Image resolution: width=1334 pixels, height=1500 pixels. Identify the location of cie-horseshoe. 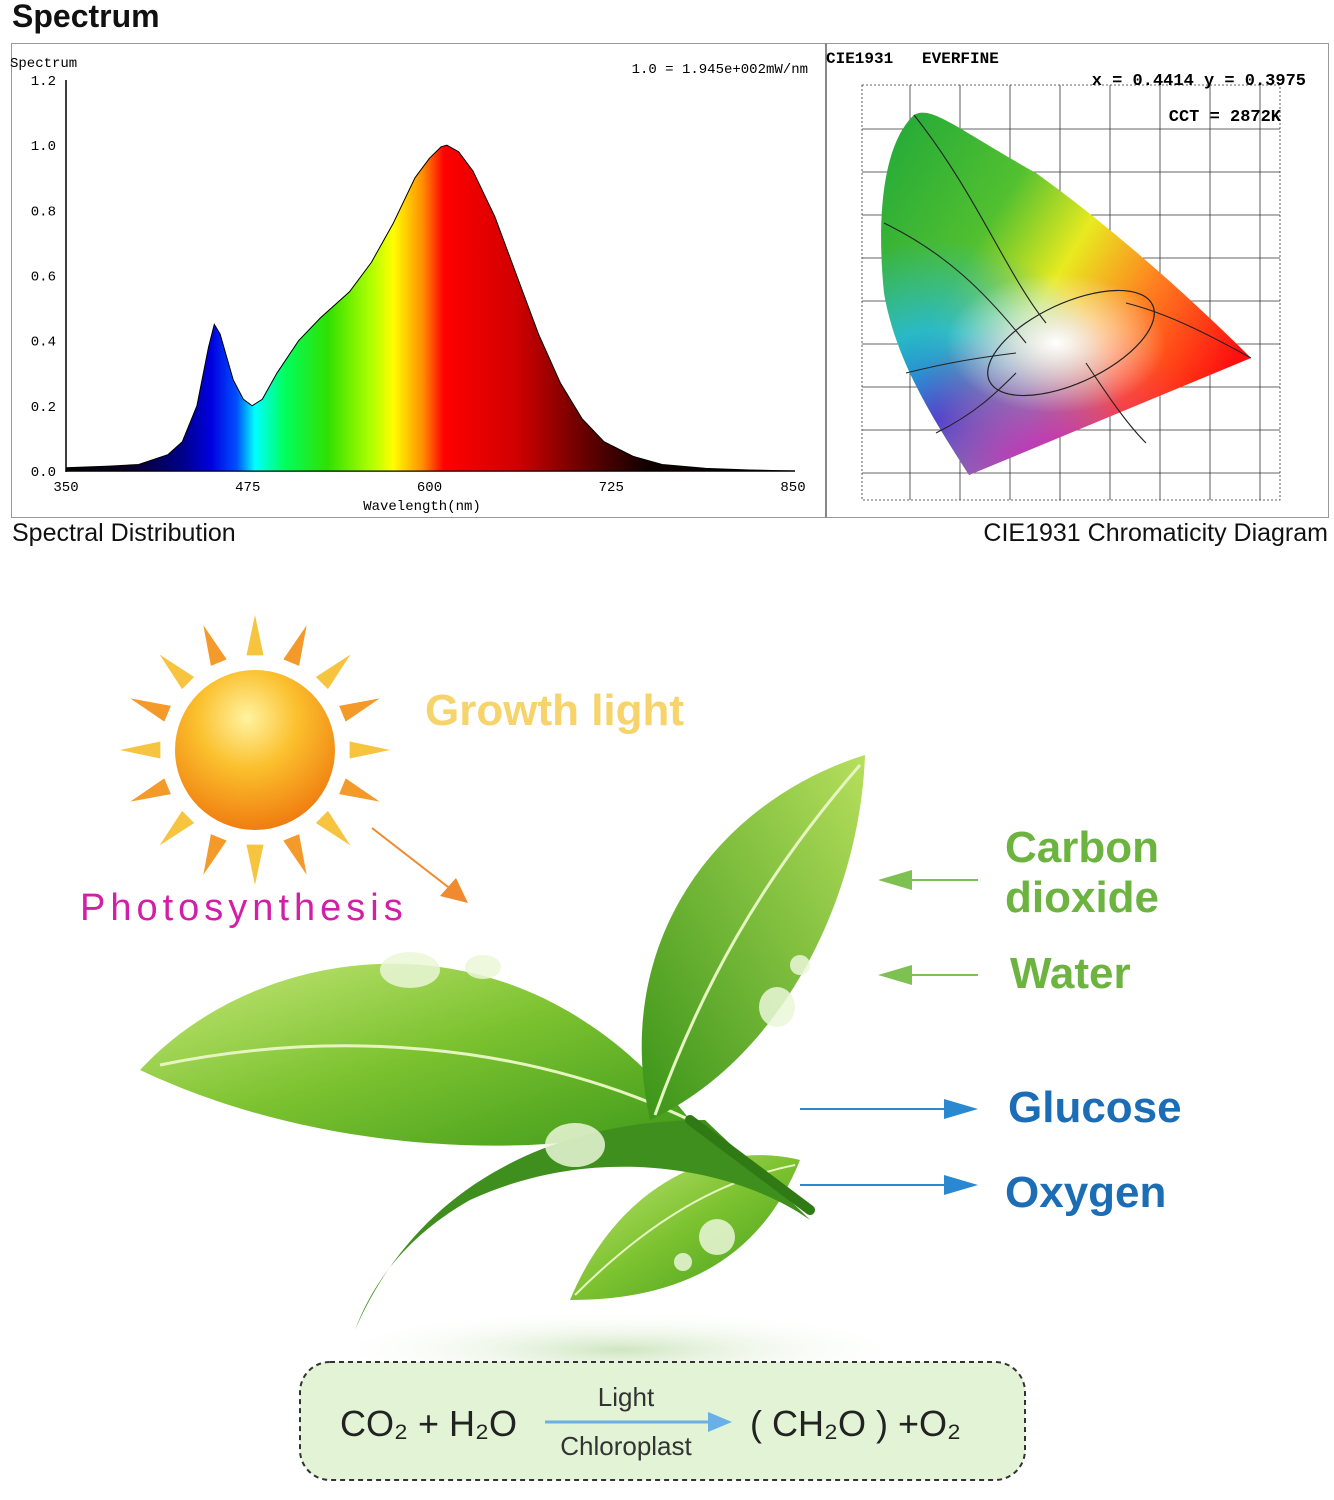
(1066, 293).